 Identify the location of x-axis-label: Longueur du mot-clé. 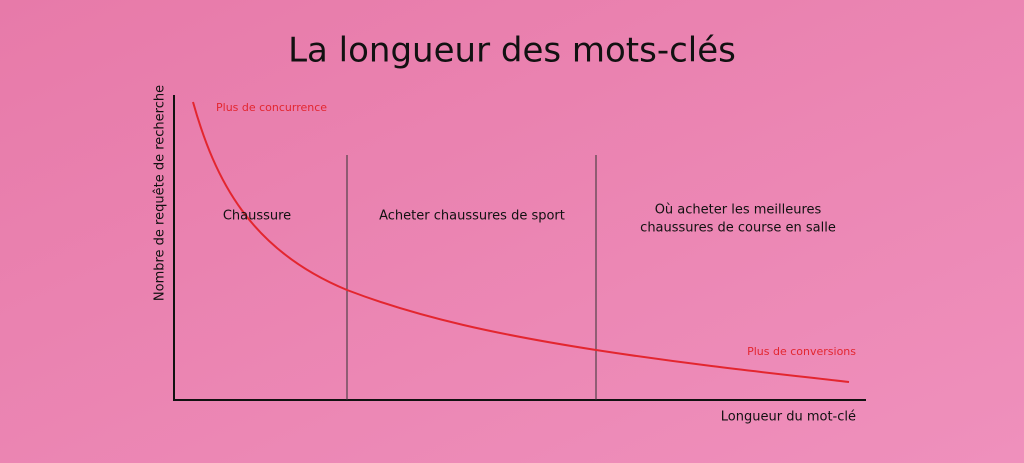
(788, 417).